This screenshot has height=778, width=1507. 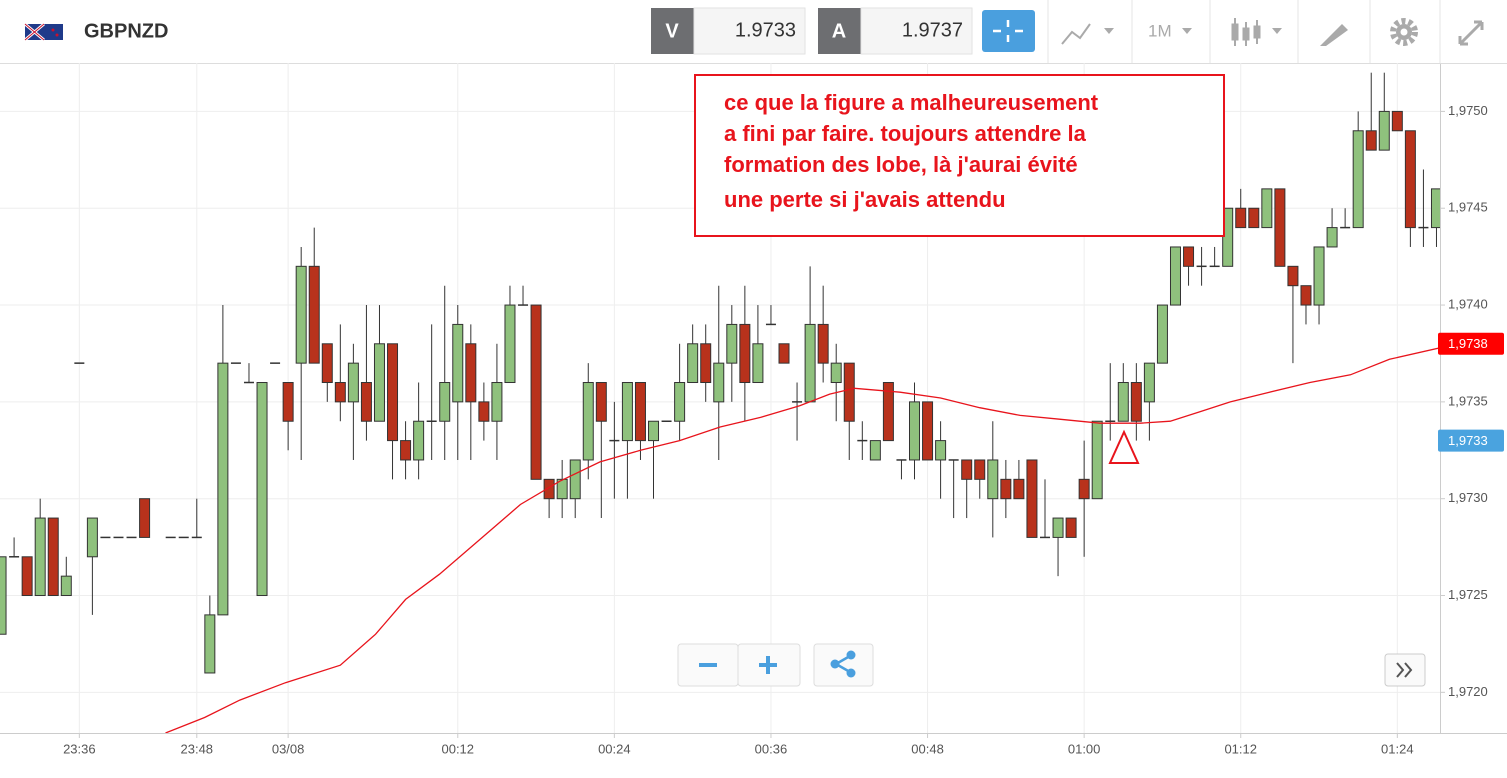 I want to click on y-tick-label: 1,9745, so click(x=1468, y=207).